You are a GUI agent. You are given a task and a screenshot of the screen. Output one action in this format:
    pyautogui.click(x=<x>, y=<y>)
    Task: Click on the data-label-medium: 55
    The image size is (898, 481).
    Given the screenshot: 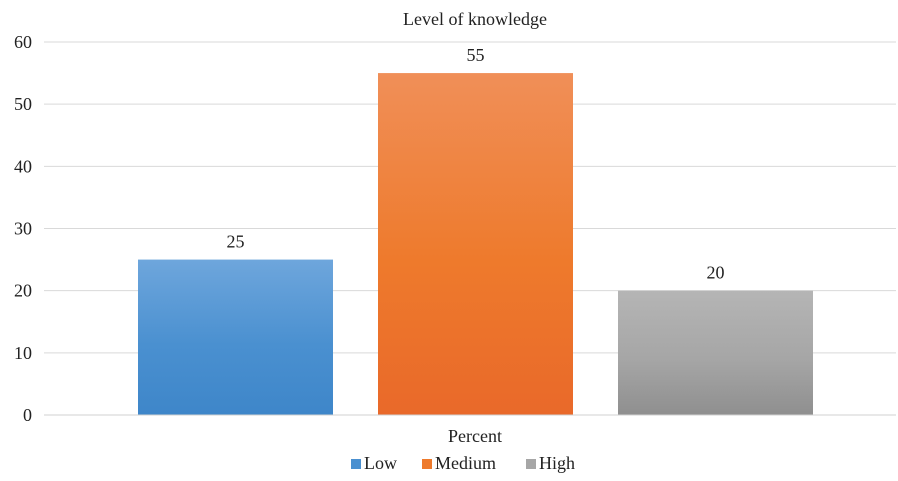 What is the action you would take?
    pyautogui.click(x=476, y=55)
    